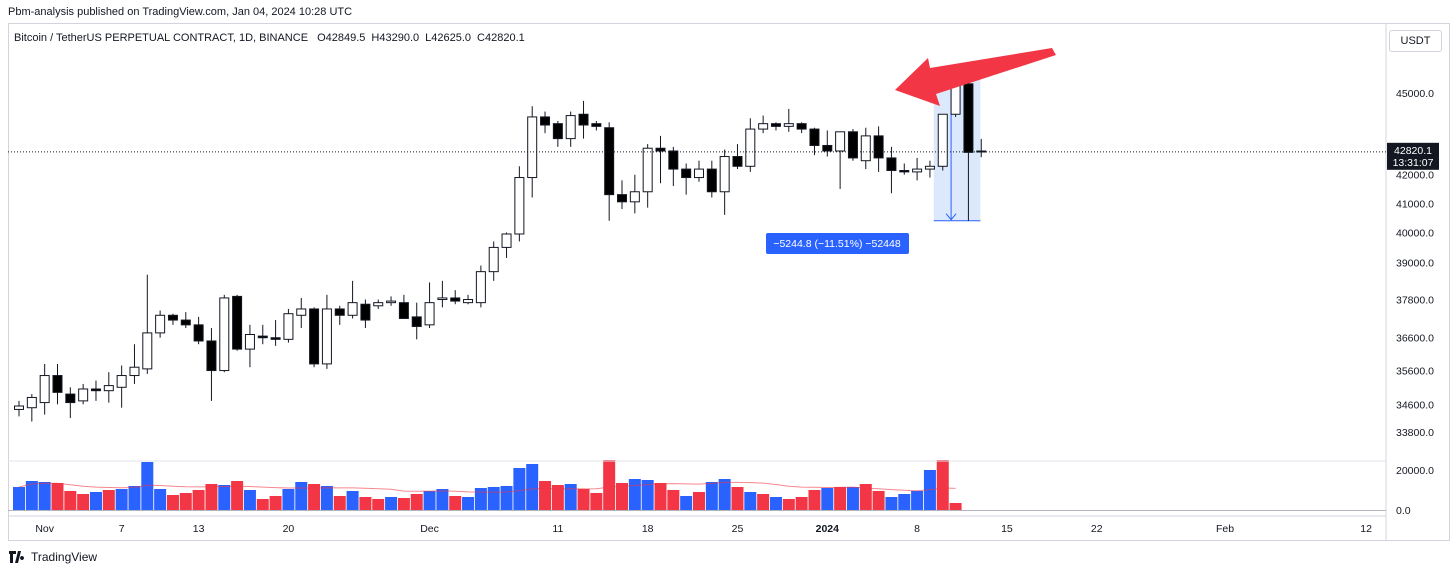  I want to click on ohlc-low: L42625.0, so click(448, 38).